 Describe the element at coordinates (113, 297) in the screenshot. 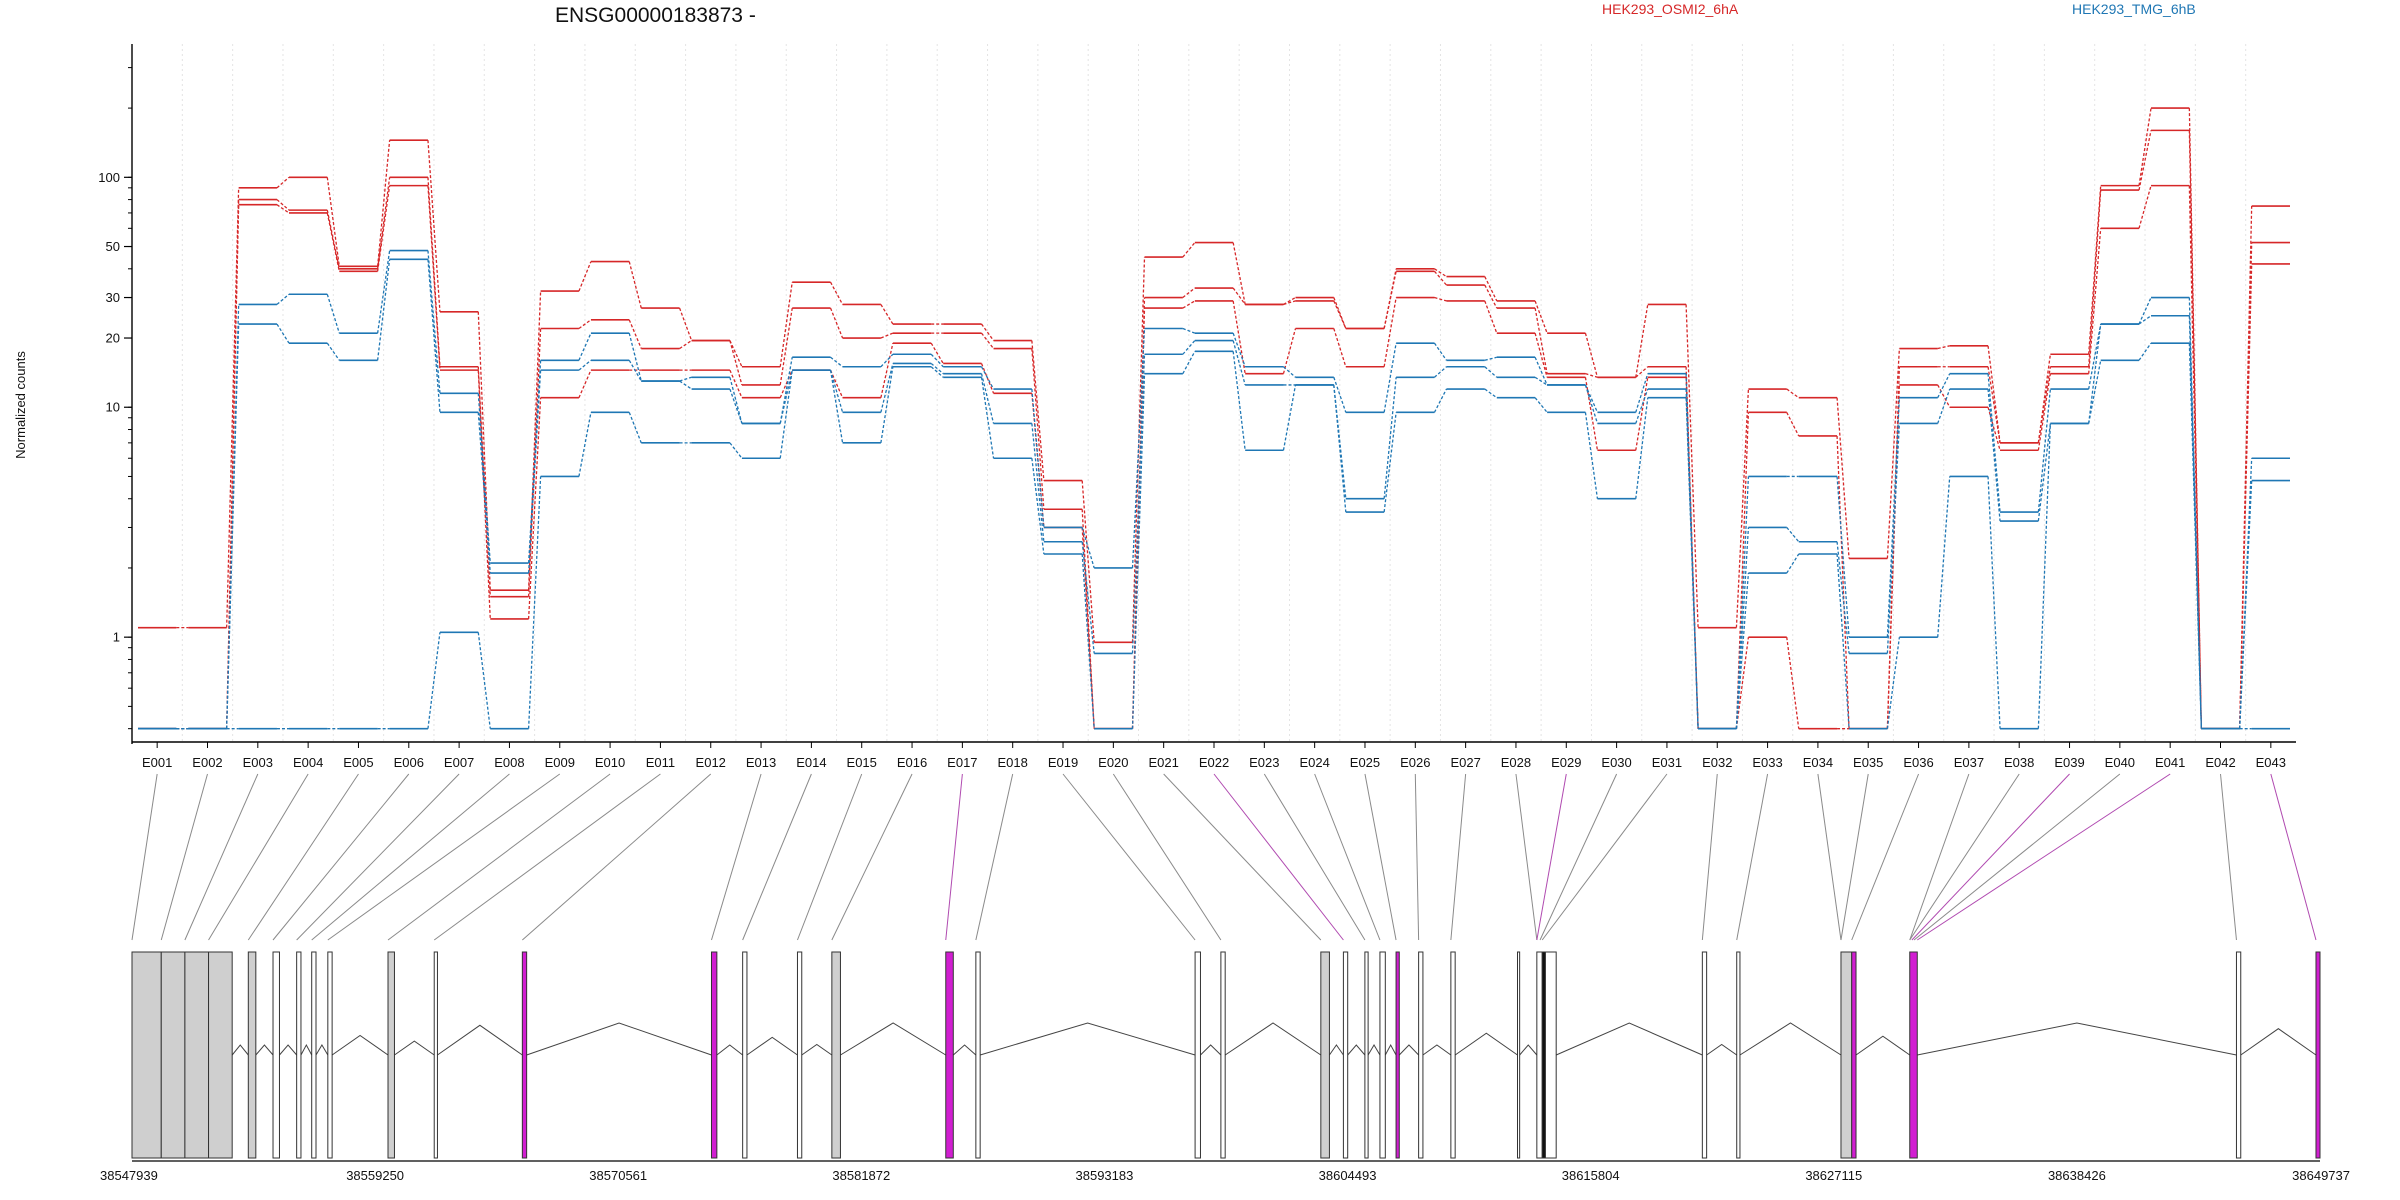

I see `y-tick-label: 30` at that location.